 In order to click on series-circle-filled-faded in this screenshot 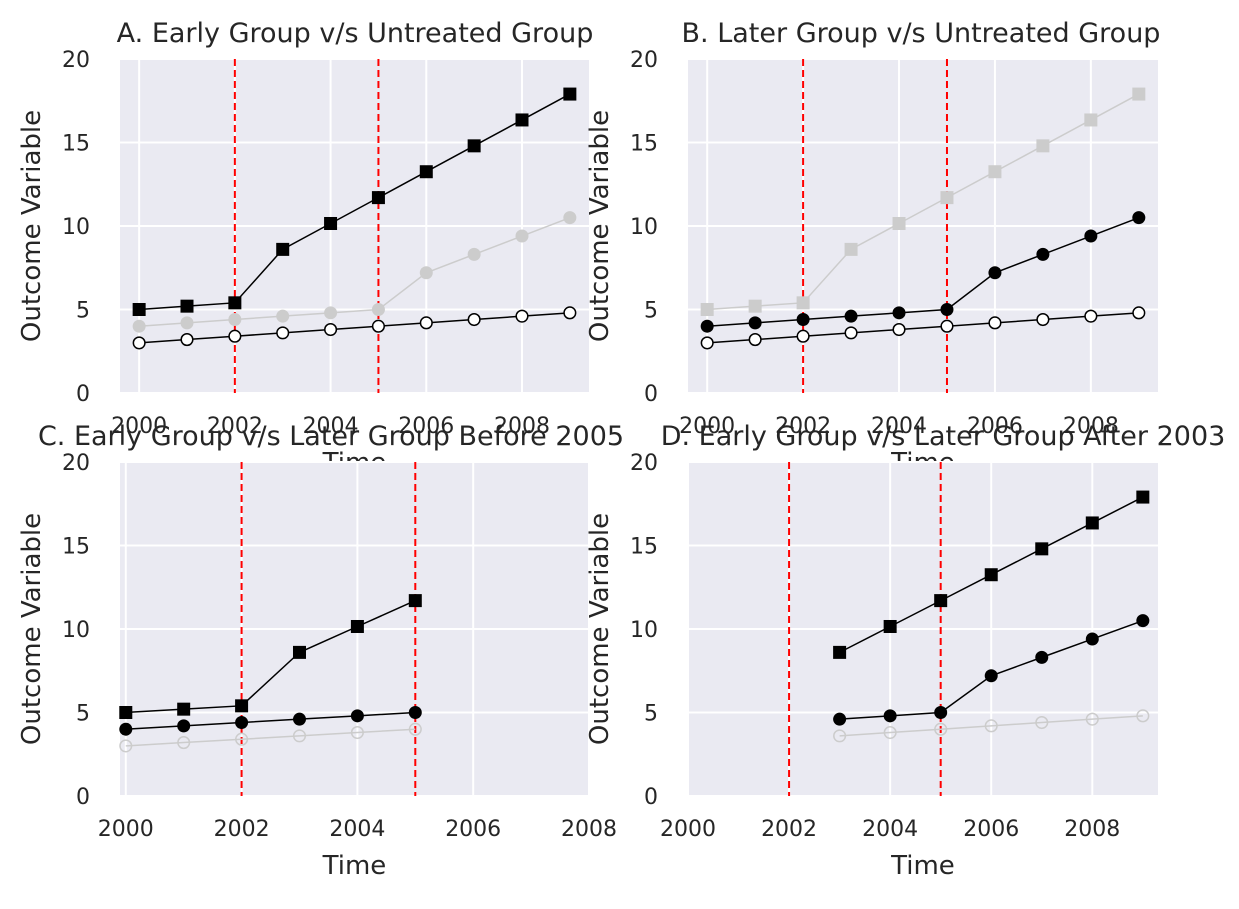, I will do `click(354, 272)`.